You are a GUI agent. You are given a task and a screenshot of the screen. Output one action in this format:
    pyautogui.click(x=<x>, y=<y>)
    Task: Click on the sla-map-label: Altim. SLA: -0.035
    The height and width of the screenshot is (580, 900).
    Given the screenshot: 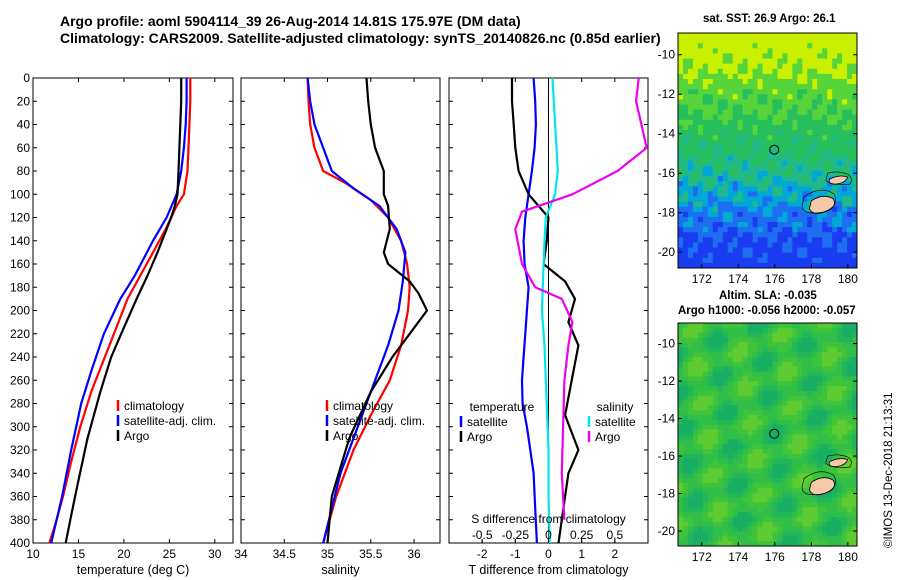 What is the action you would take?
    pyautogui.click(x=768, y=296)
    